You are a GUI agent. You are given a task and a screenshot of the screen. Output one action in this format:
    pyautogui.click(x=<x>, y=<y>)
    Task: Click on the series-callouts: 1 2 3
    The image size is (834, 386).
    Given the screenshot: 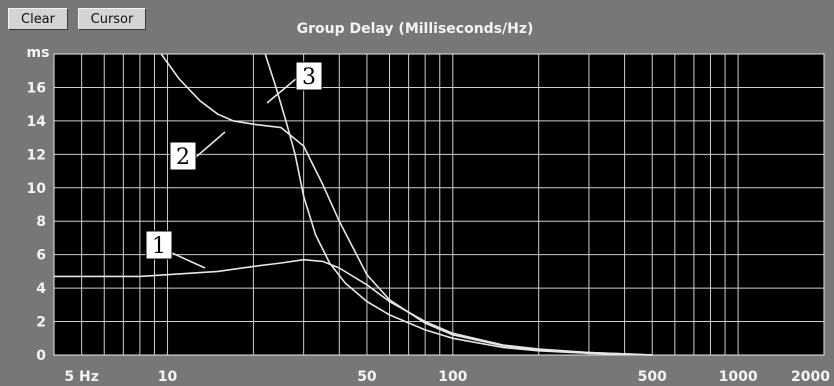 What is the action you would take?
    pyautogui.click(x=234, y=165)
    